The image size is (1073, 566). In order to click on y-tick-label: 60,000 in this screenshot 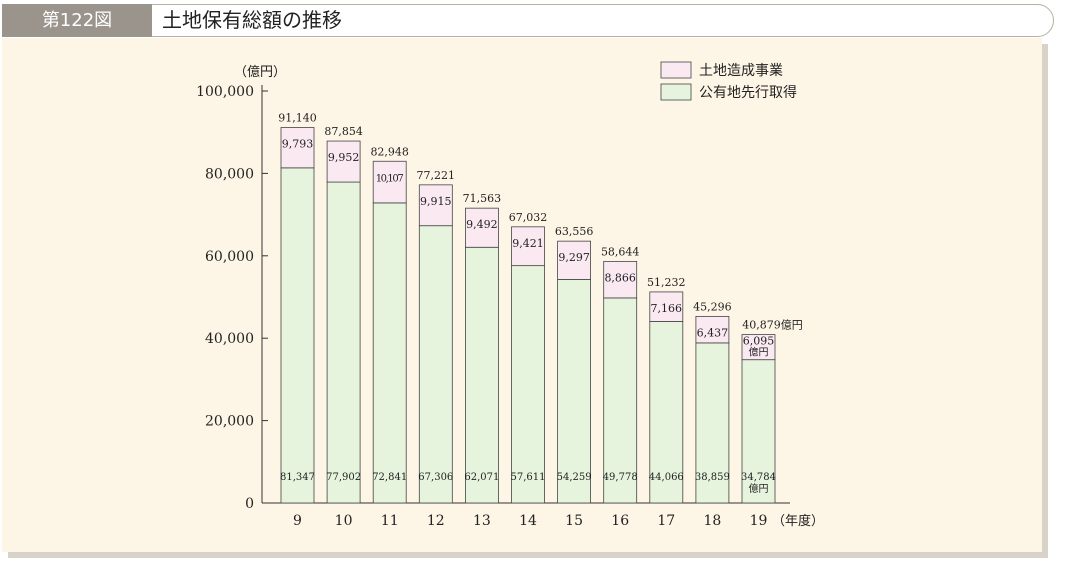, I will do `click(229, 257)`.